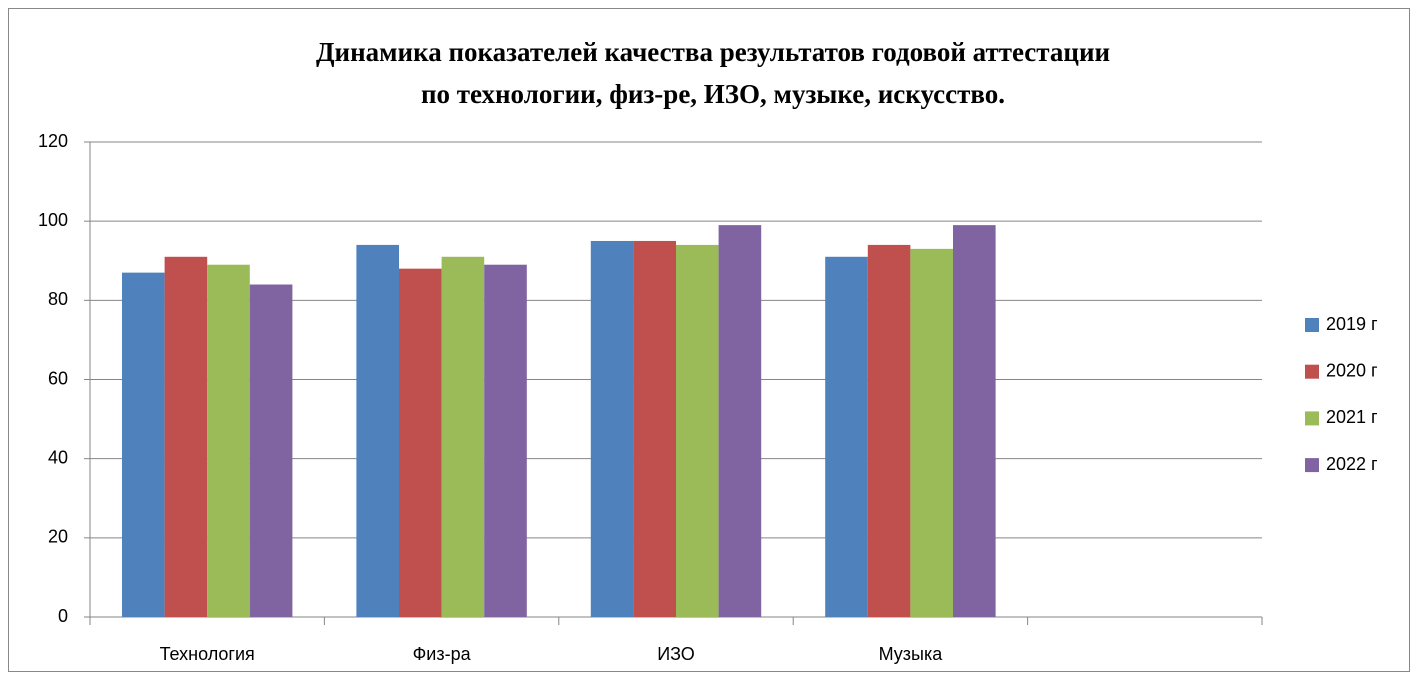 The image size is (1418, 680). I want to click on x-tick-label: Технология, so click(207, 654).